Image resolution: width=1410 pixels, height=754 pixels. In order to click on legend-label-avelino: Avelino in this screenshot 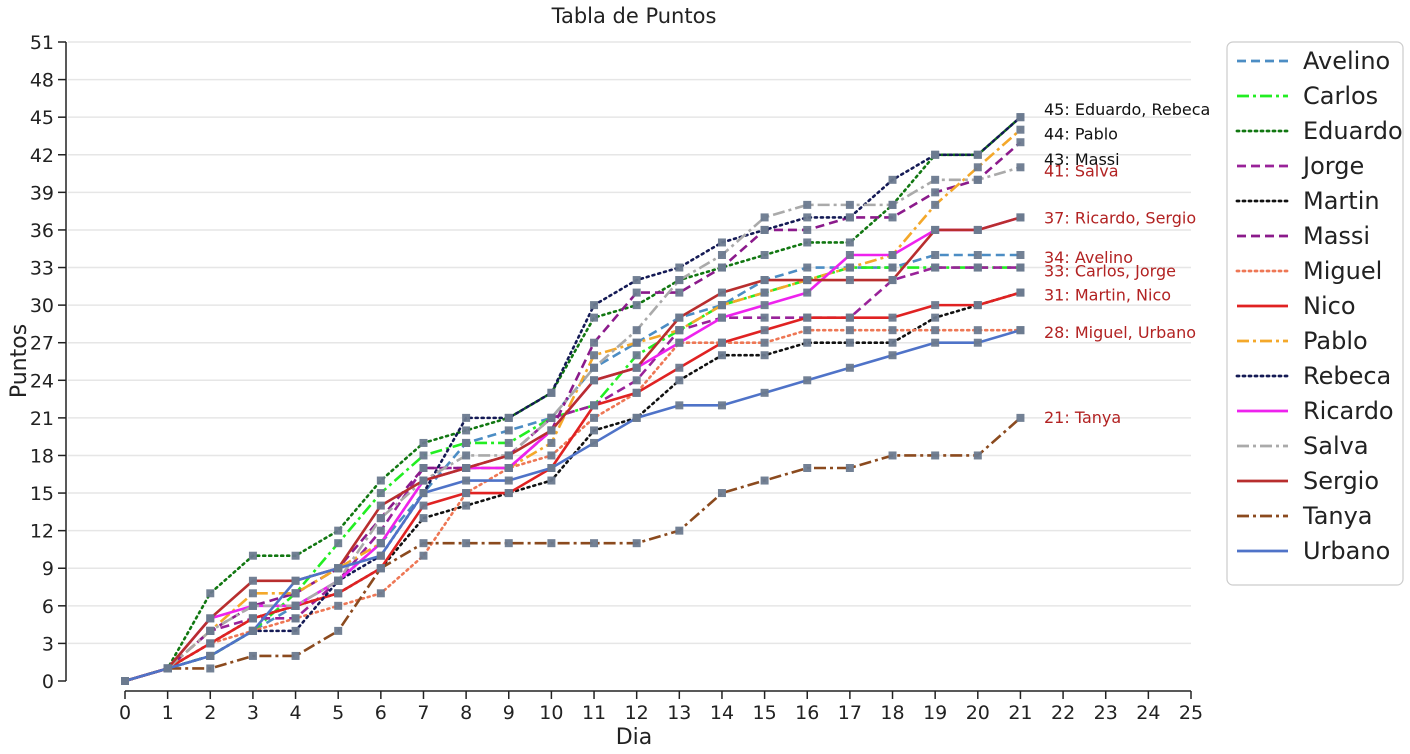, I will do `click(1346, 61)`.